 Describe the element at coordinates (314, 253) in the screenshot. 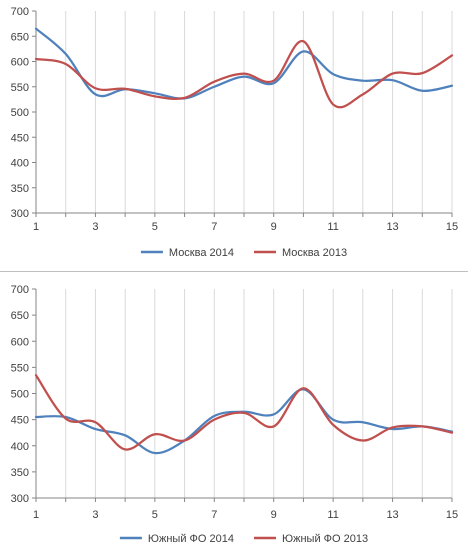

I see `legend-label-1: Москва 2013` at that location.